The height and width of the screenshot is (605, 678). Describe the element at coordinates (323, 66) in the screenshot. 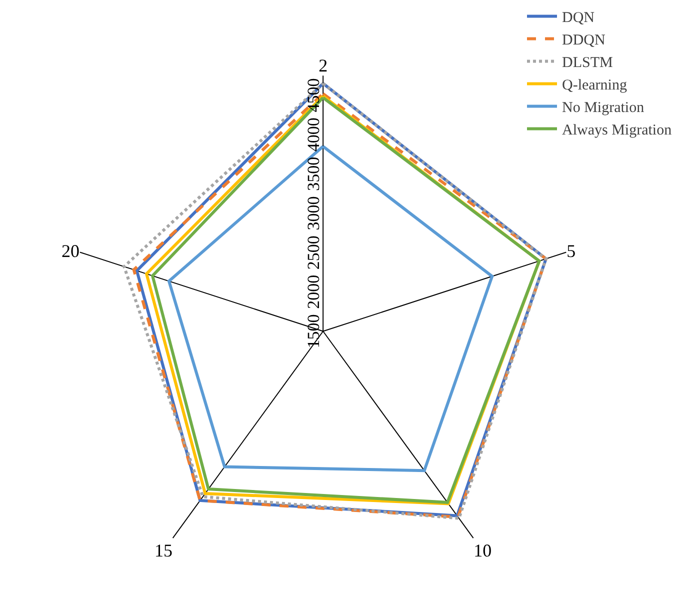

I see `spoke-label: 2` at that location.